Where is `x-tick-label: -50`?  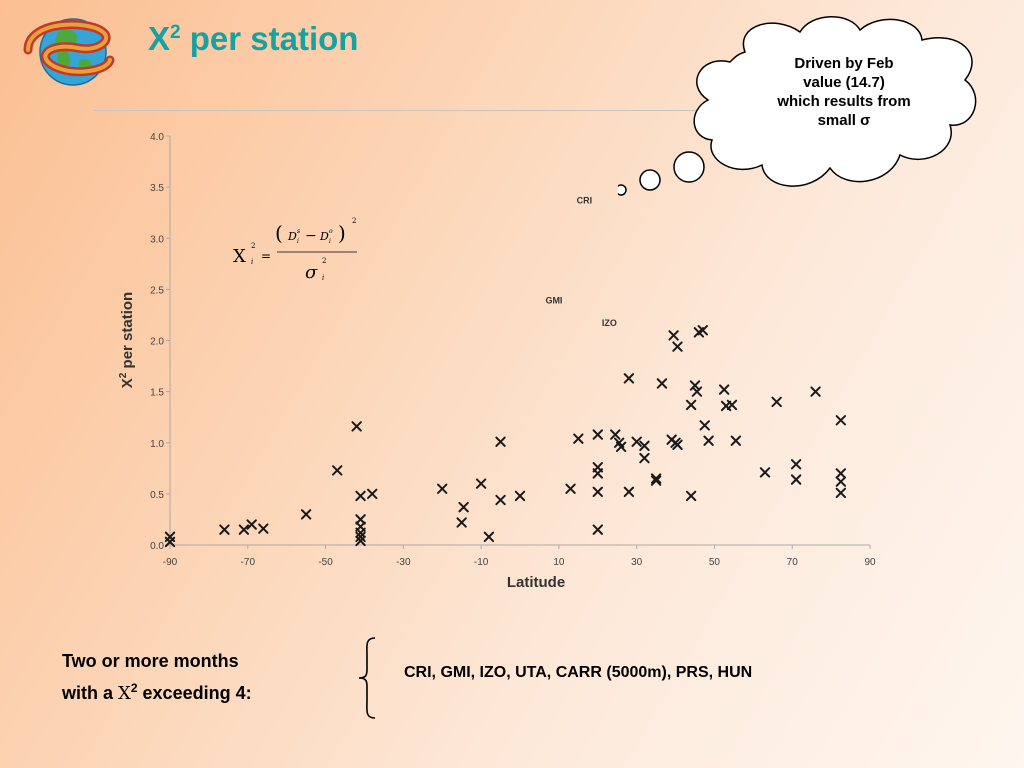 x-tick-label: -50 is located at coordinates (325, 562).